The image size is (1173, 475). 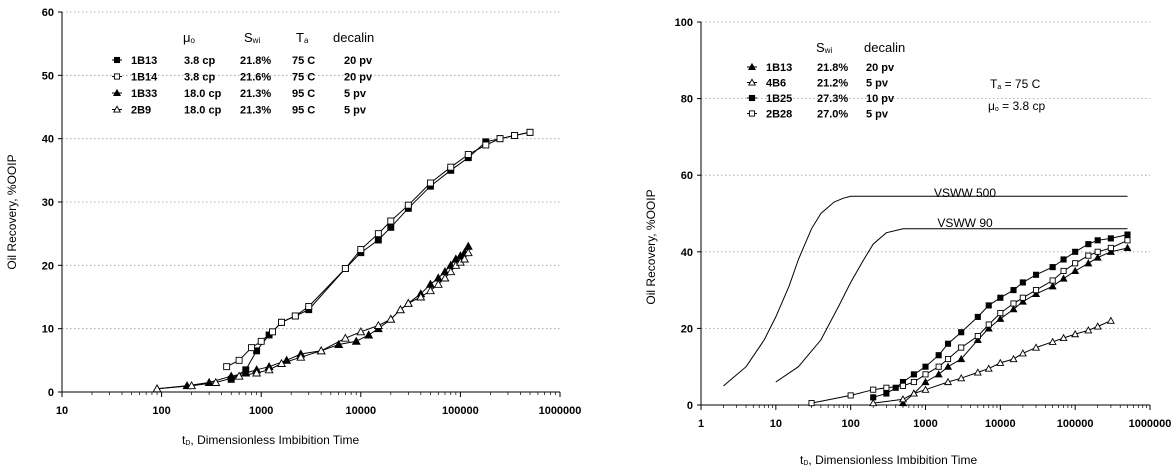 I want to click on legend-cell: 21.8%, so click(x=255, y=61).